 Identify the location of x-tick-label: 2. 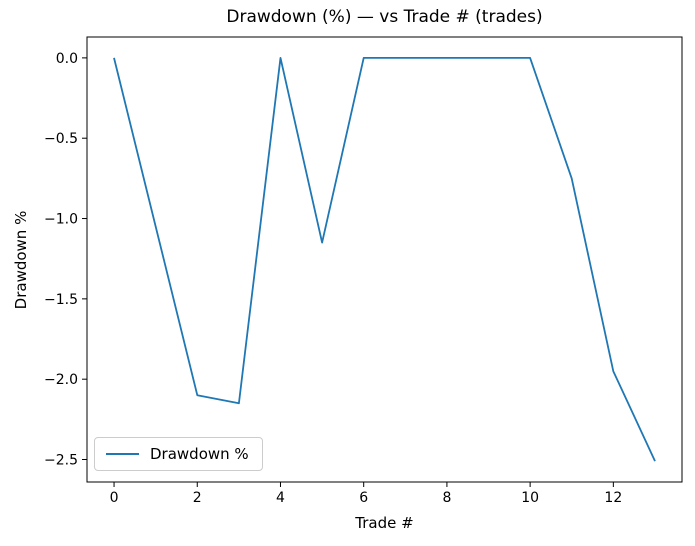
(197, 498).